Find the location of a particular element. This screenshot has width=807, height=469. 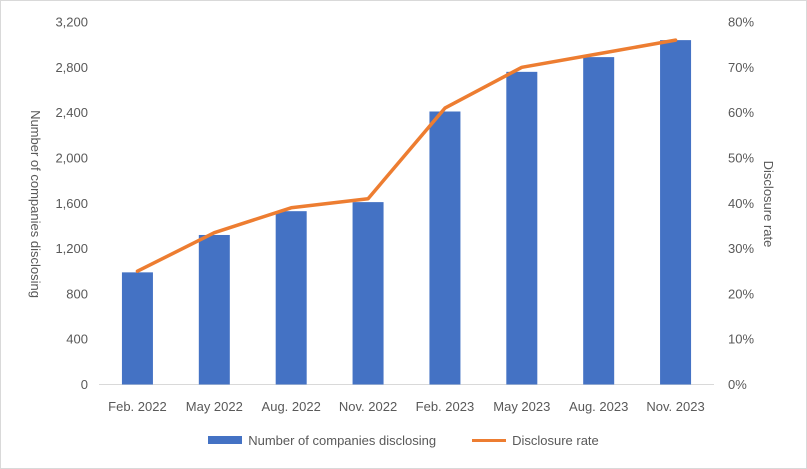

legend-label-line: Disclosure rate is located at coordinates (555, 440).